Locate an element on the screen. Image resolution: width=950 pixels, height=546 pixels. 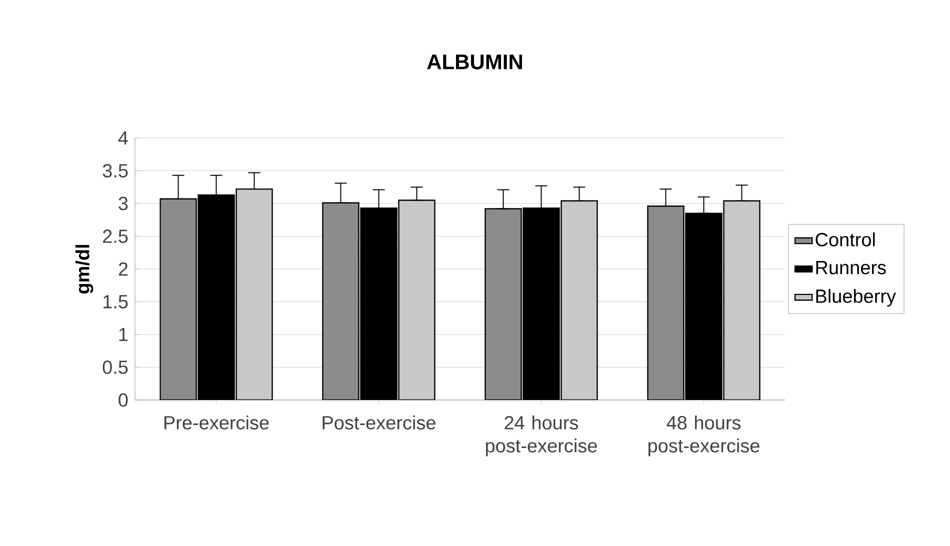
legend-label: Blueberry is located at coordinates (856, 297).